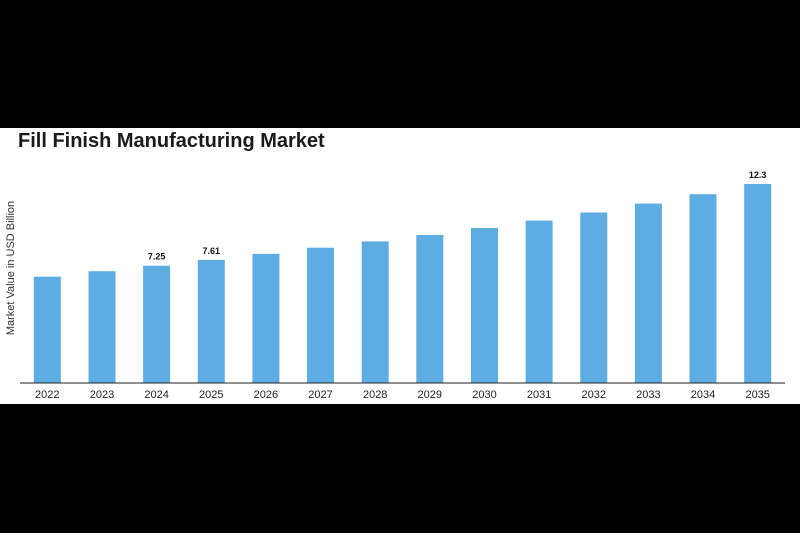 The width and height of the screenshot is (800, 533). I want to click on x-tick-label: 2032, so click(594, 395).